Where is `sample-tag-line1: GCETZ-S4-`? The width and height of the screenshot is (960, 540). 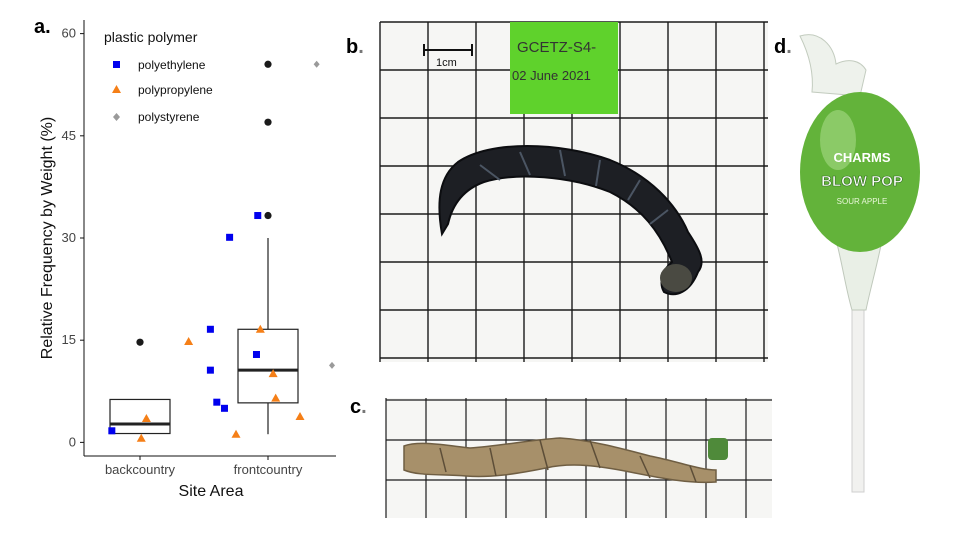
sample-tag-line1: GCETZ-S4- is located at coordinates (556, 47).